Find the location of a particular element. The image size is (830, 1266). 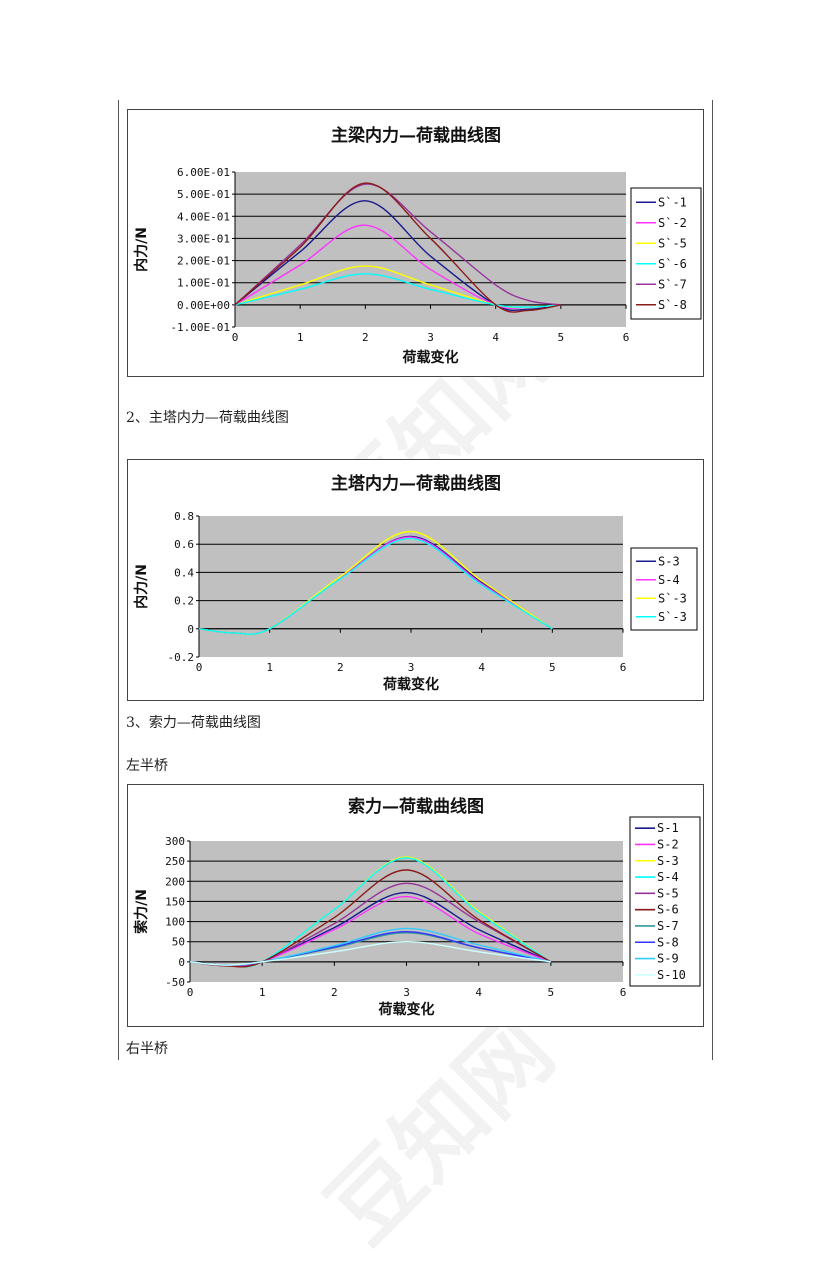

y-tick-label: 50 is located at coordinates (178, 942).